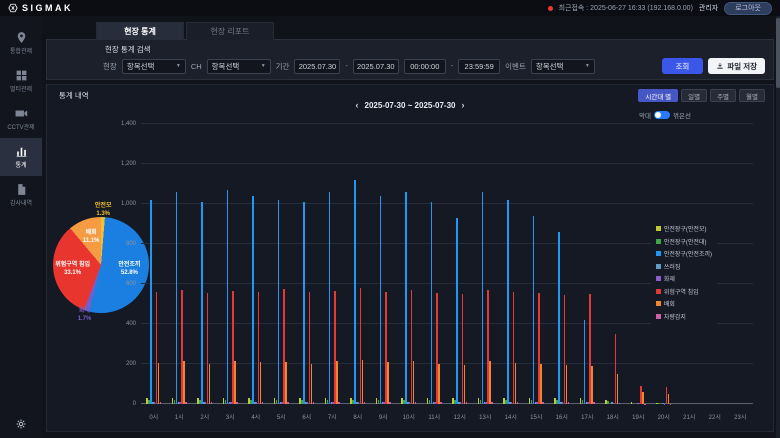 The height and width of the screenshot is (438, 780). Describe the element at coordinates (140, 31) in the screenshot. I see `tab-site-statistics: 현장 통계` at that location.